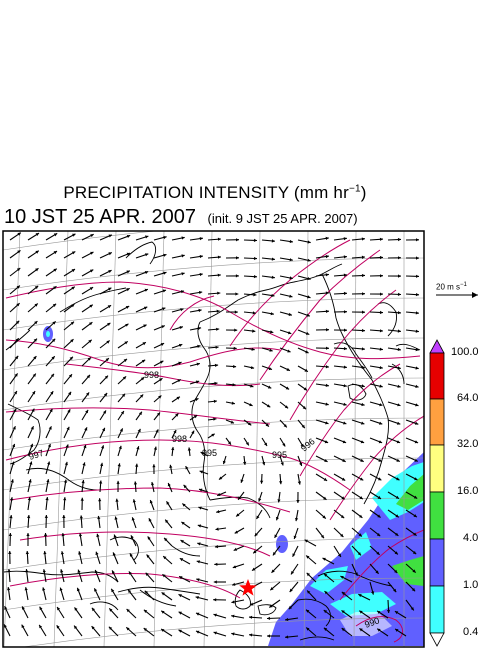  What do you see at coordinates (61, 439) in the screenshot?
I see `longitude-line` at bounding box center [61, 439].